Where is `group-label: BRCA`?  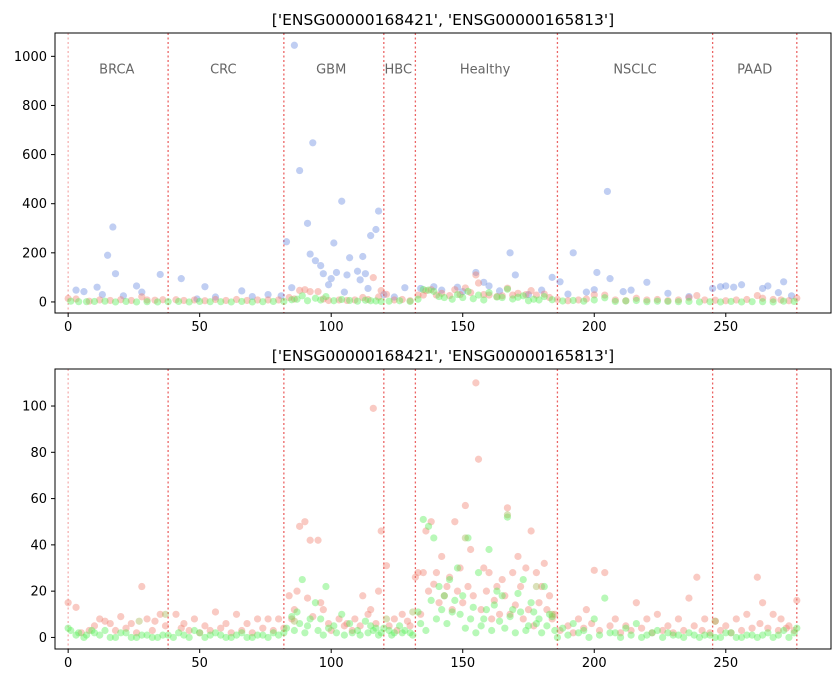 group-label: BRCA is located at coordinates (116, 70).